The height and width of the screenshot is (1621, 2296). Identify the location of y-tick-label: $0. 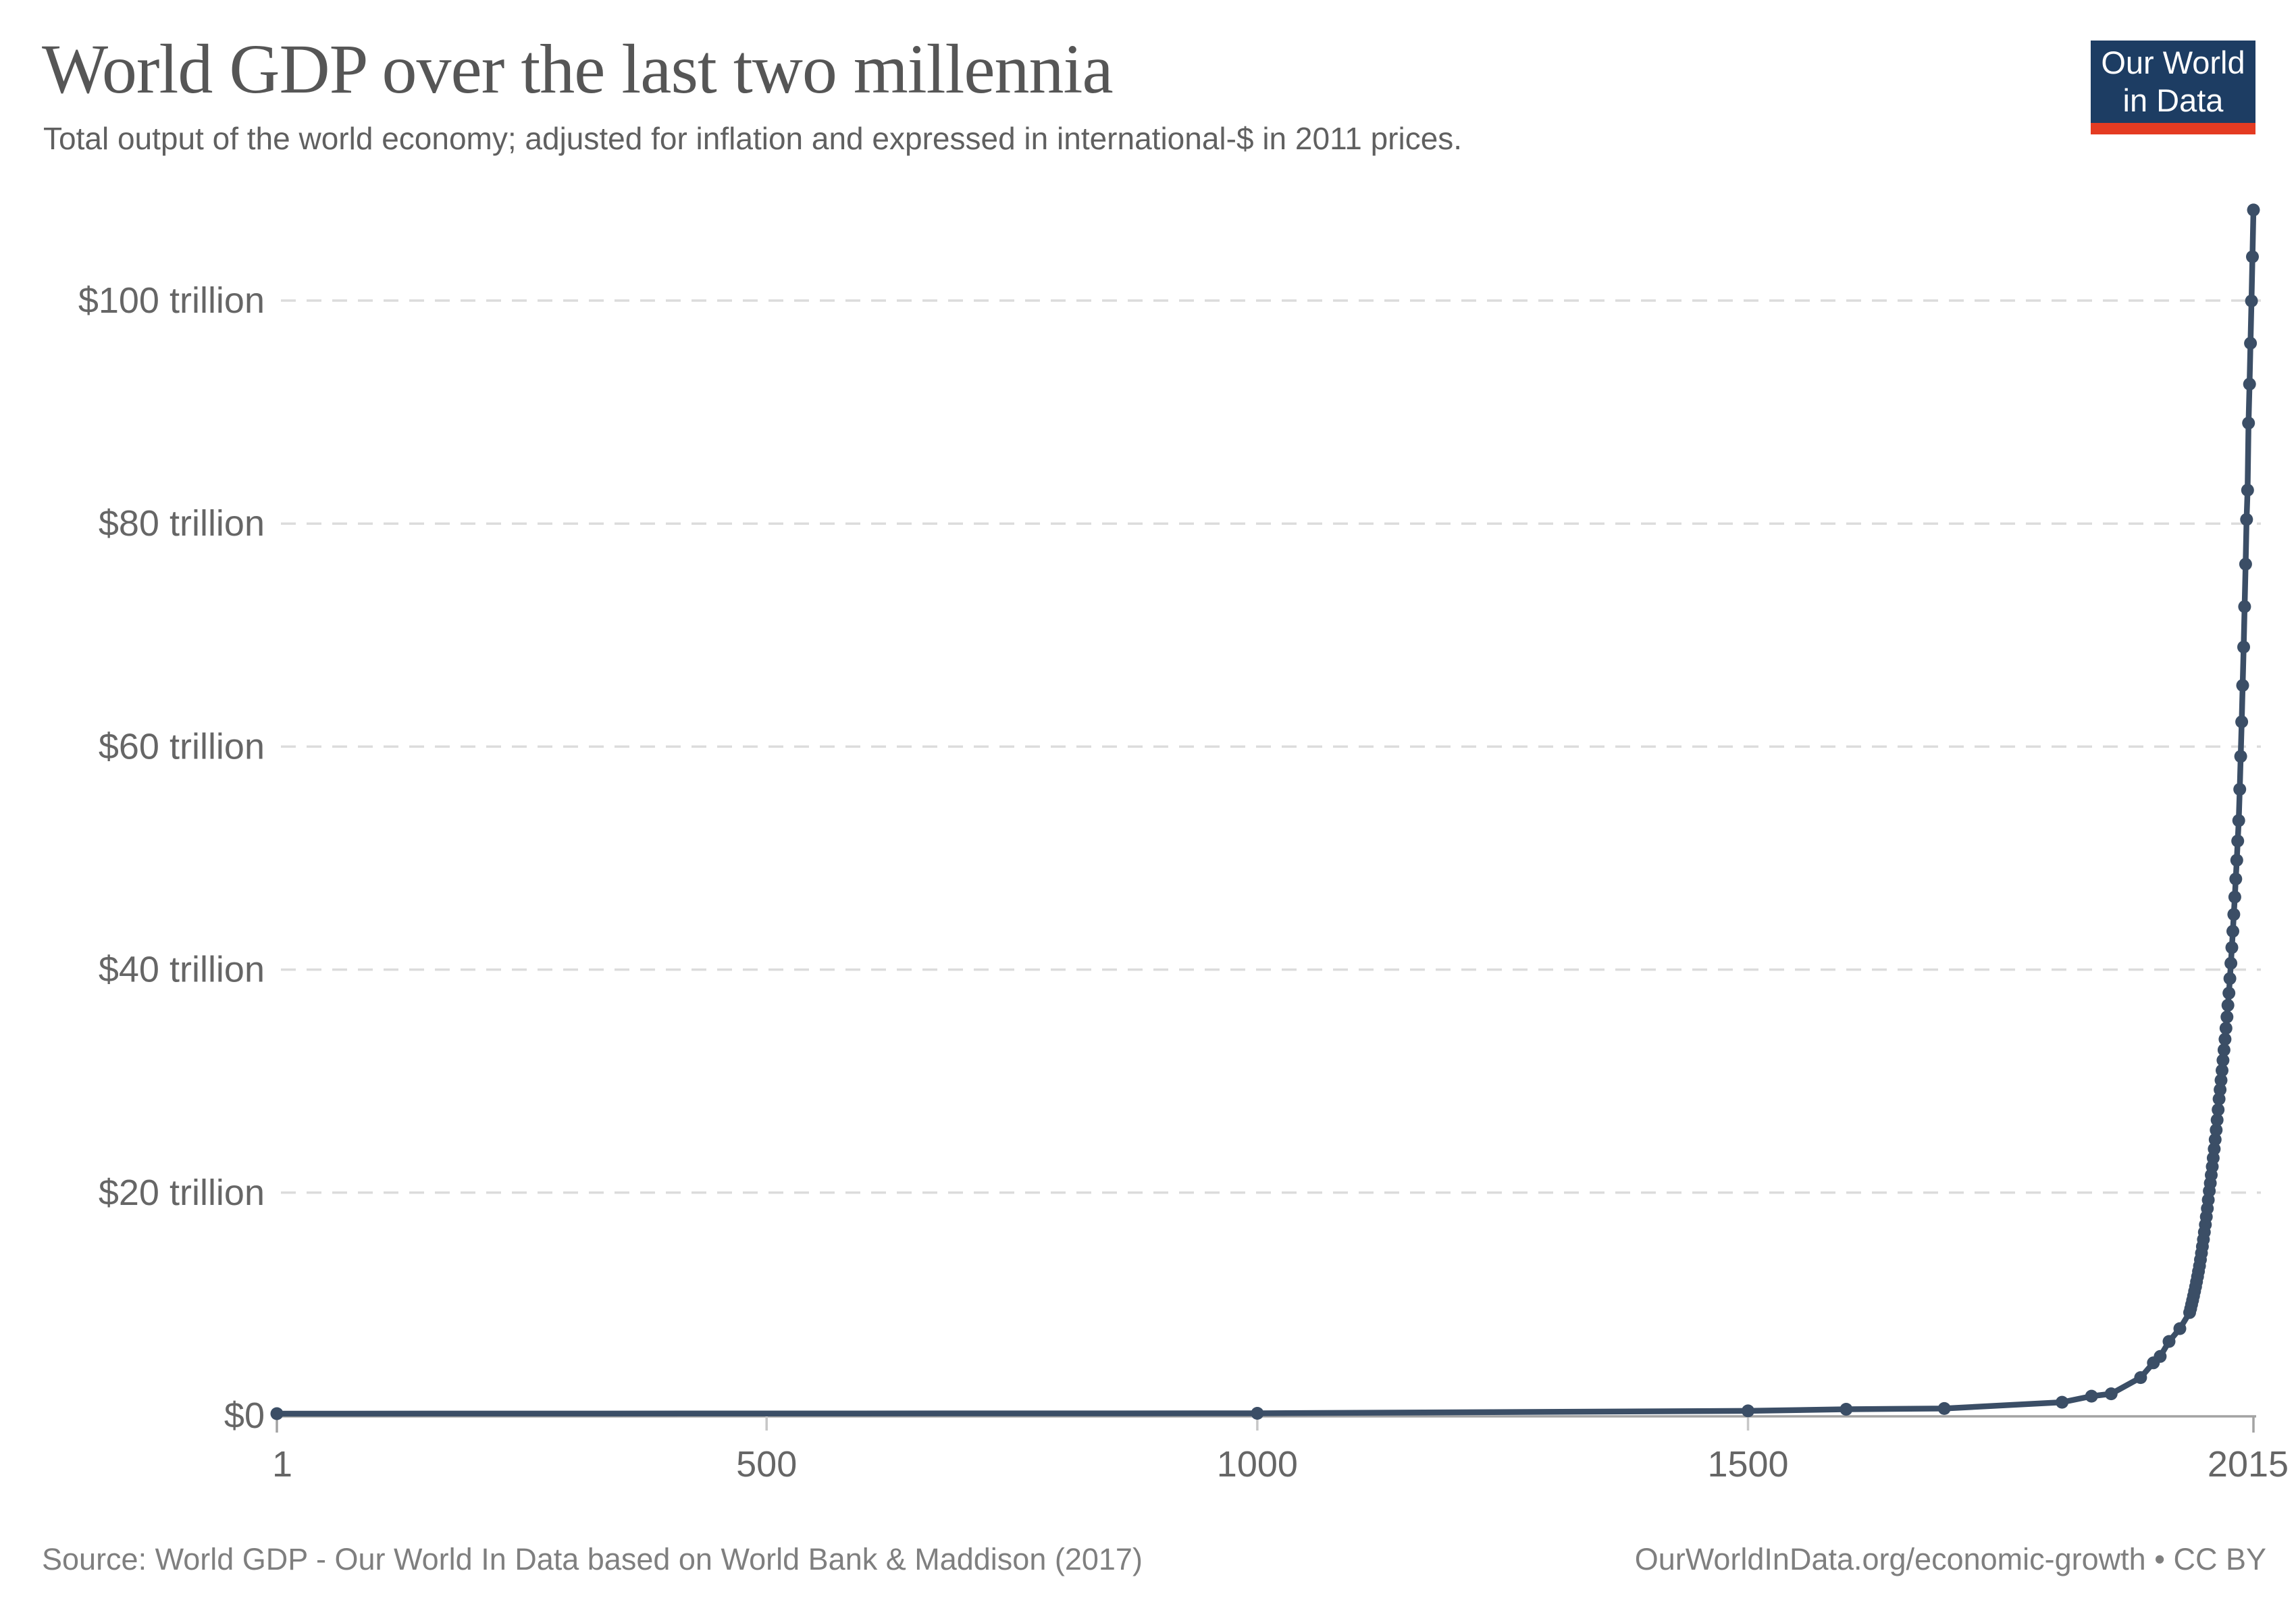
(244, 1415).